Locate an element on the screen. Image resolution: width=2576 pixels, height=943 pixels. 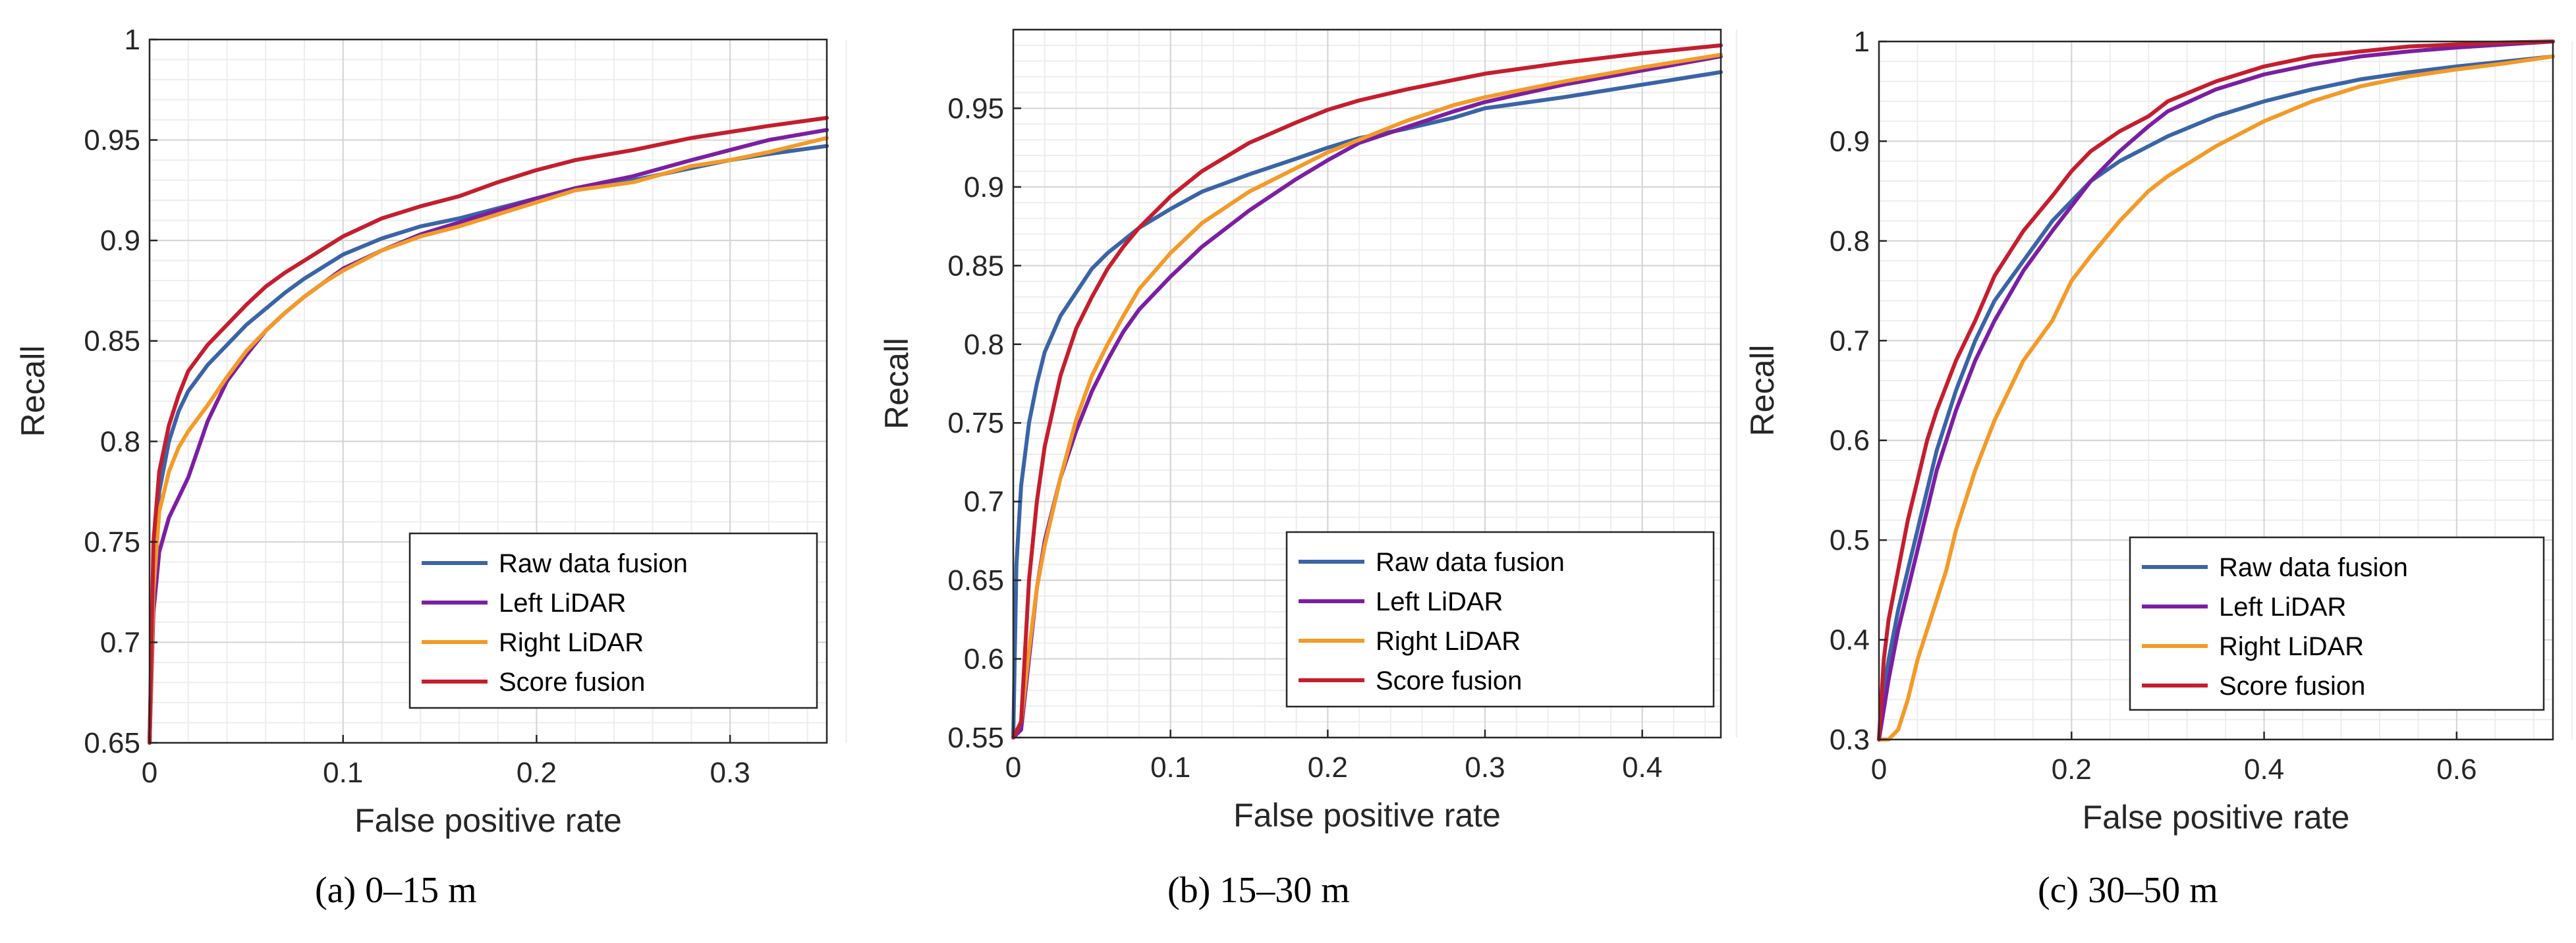
y-tick-label: 0.55 is located at coordinates (975, 738).